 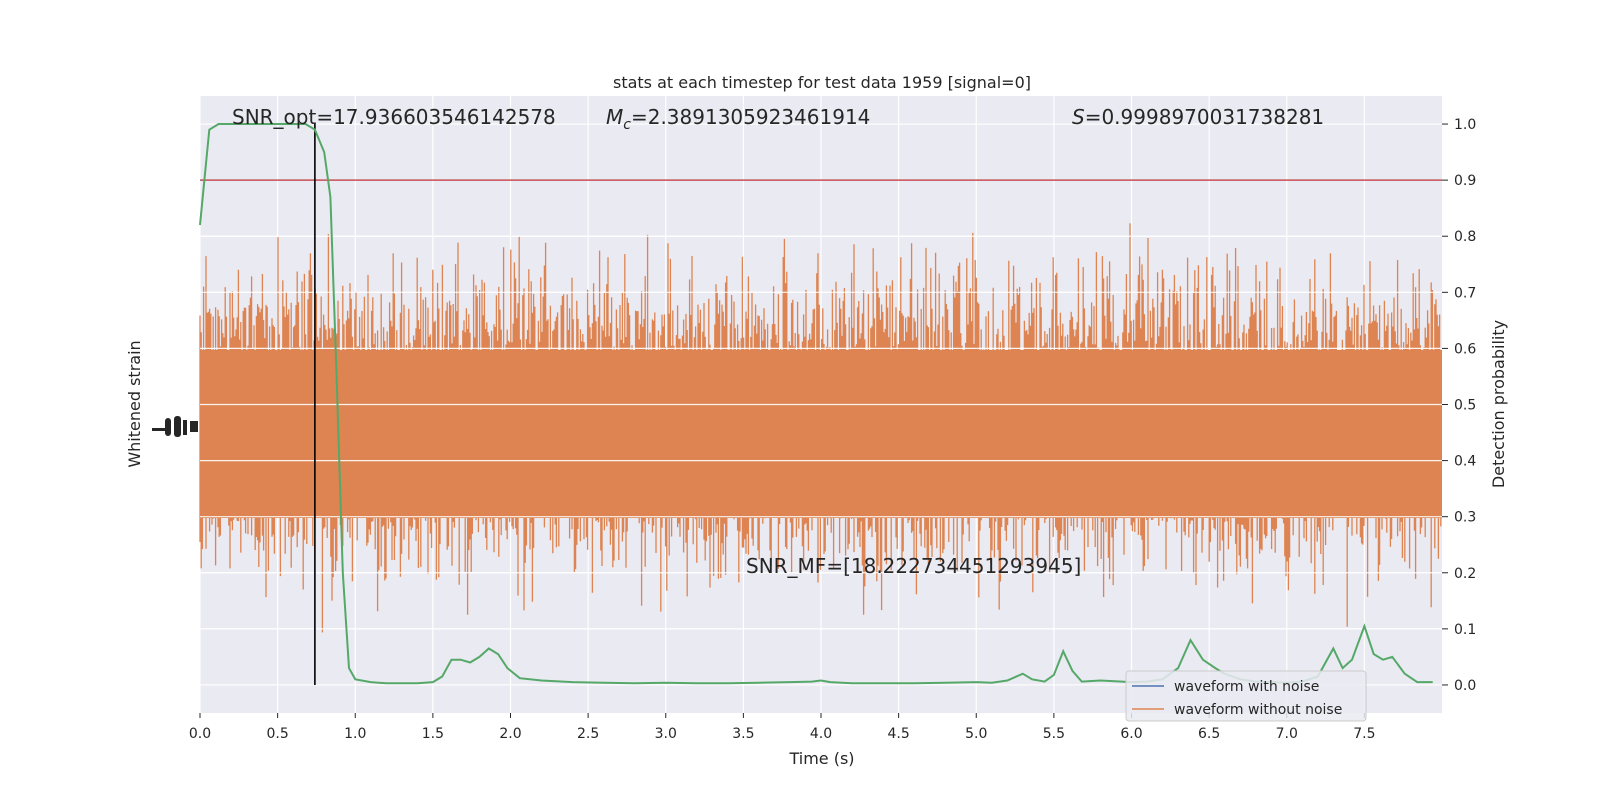 What do you see at coordinates (1364, 734) in the screenshot?
I see `x-tick-label: 7.5` at bounding box center [1364, 734].